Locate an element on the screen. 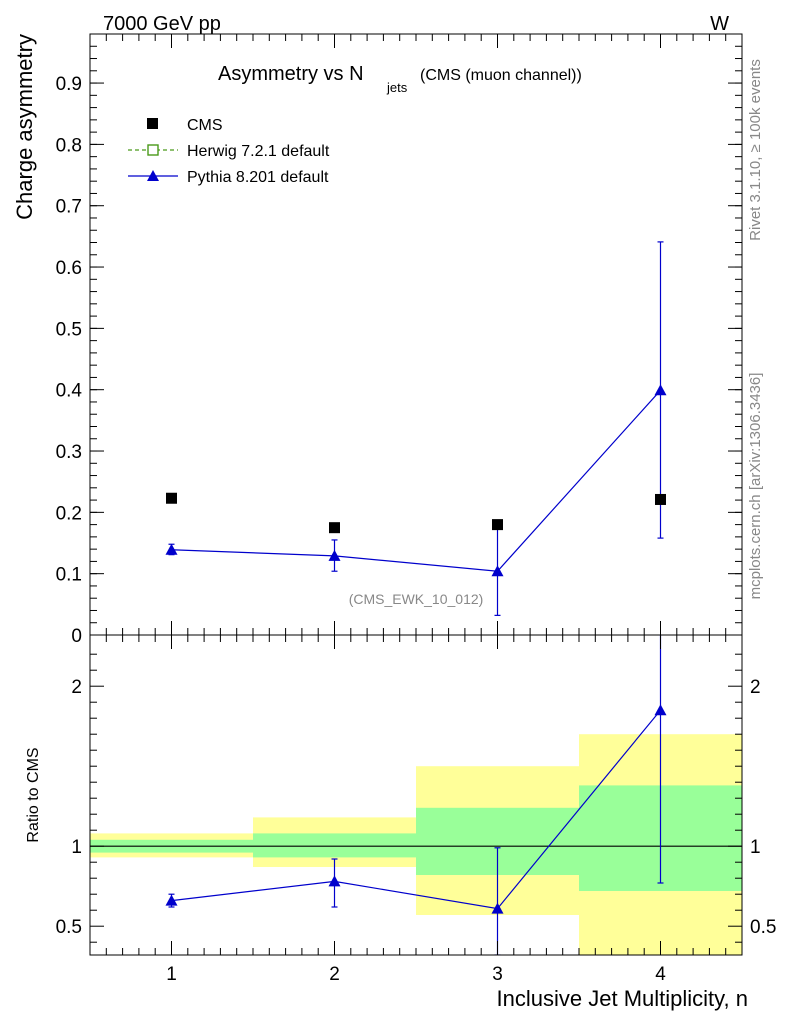 This screenshot has height=1024, width=786. legend-herwig-marker is located at coordinates (153, 150).